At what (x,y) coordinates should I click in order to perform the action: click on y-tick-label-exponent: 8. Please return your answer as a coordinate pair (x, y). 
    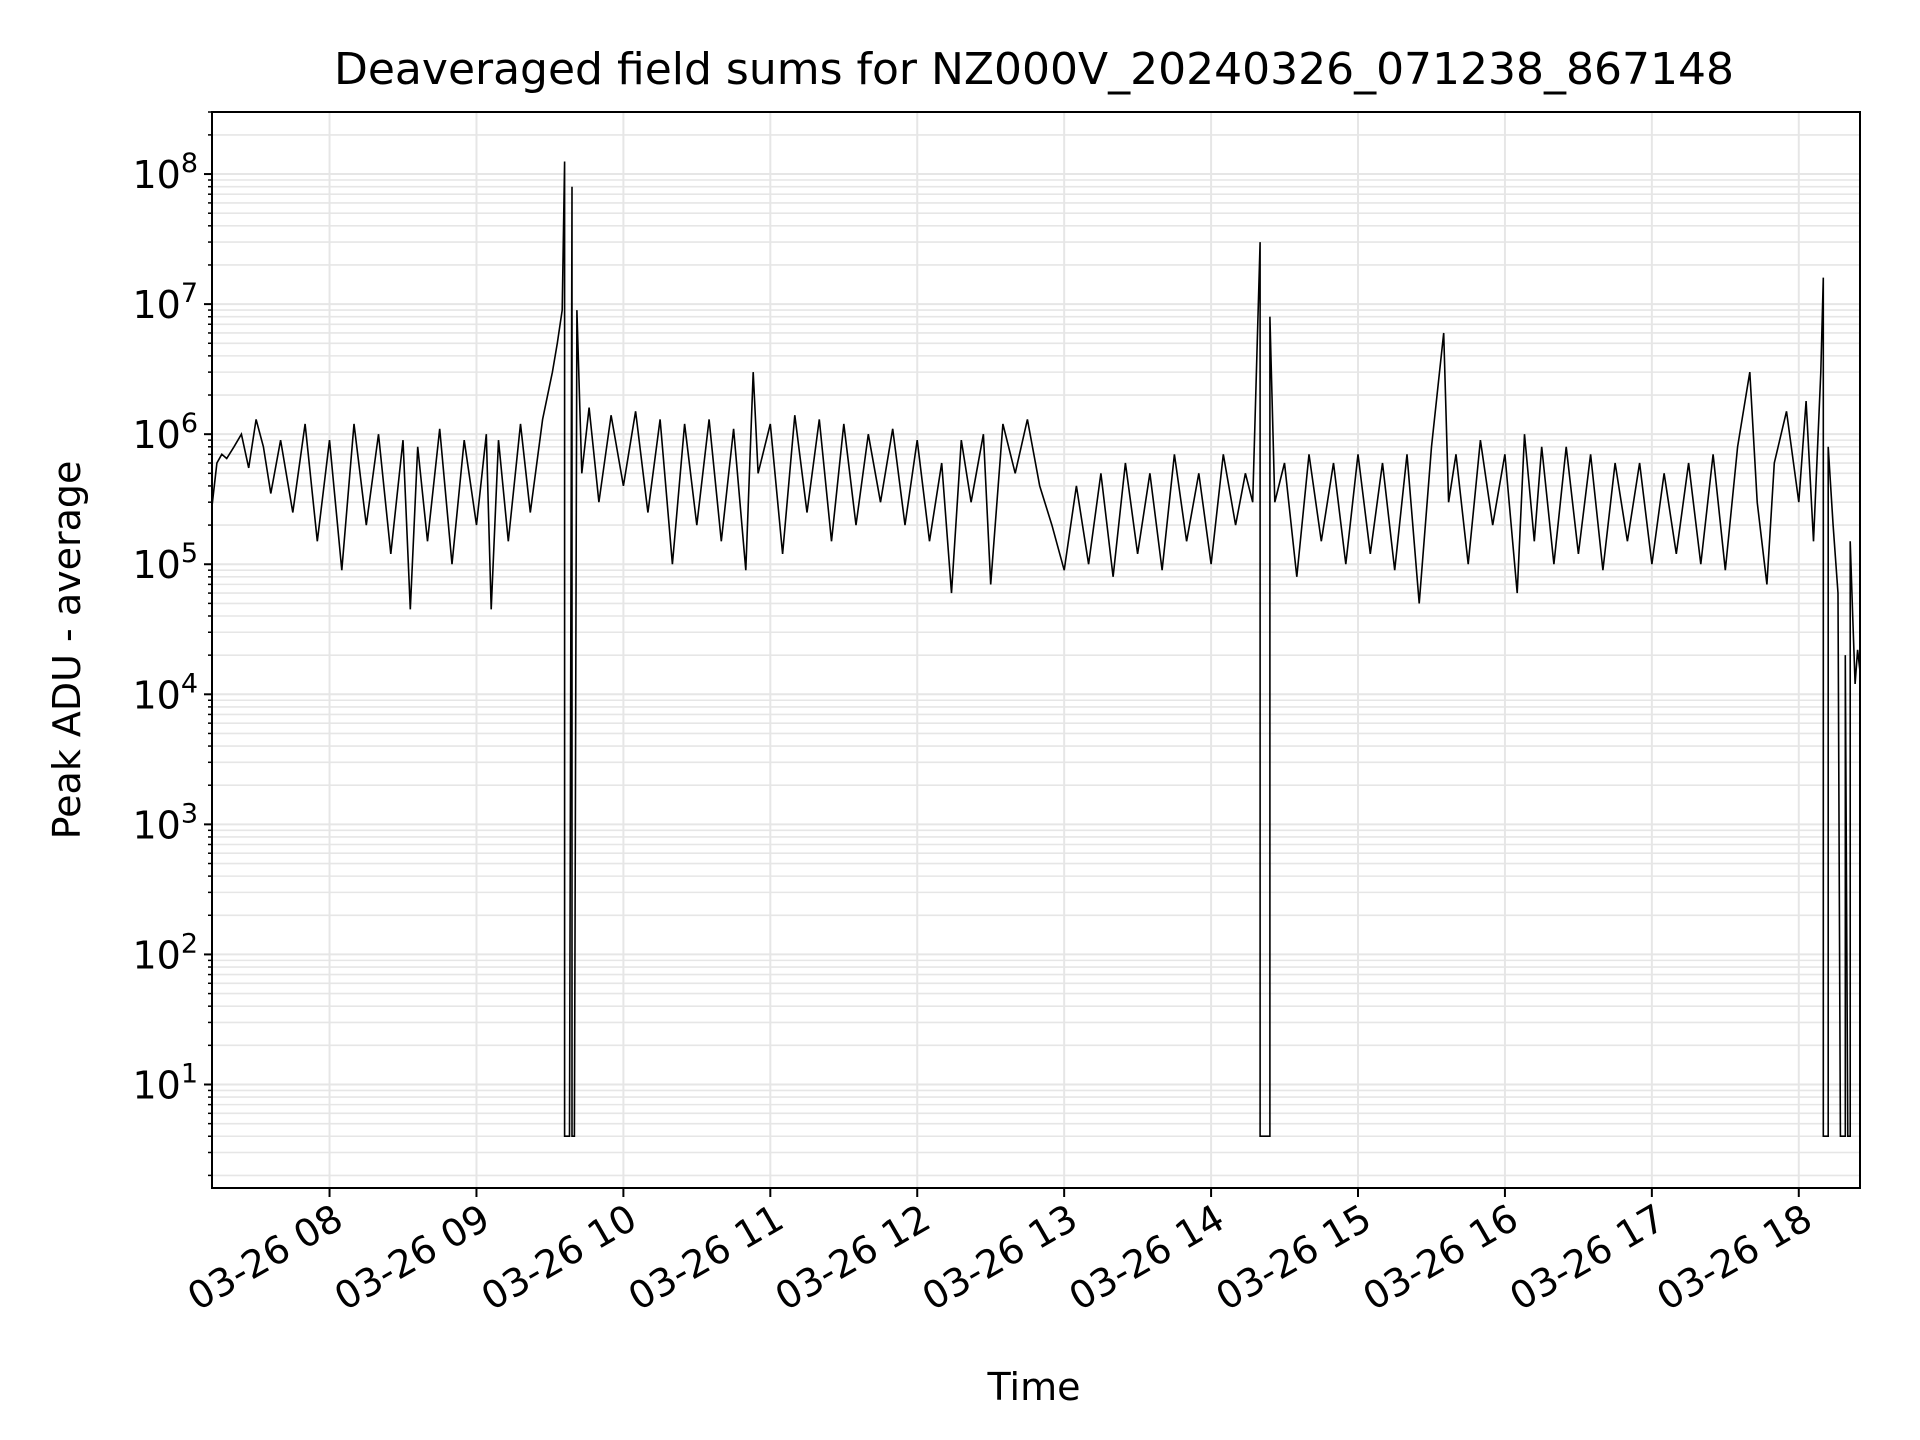
    Looking at the image, I should click on (189, 163).